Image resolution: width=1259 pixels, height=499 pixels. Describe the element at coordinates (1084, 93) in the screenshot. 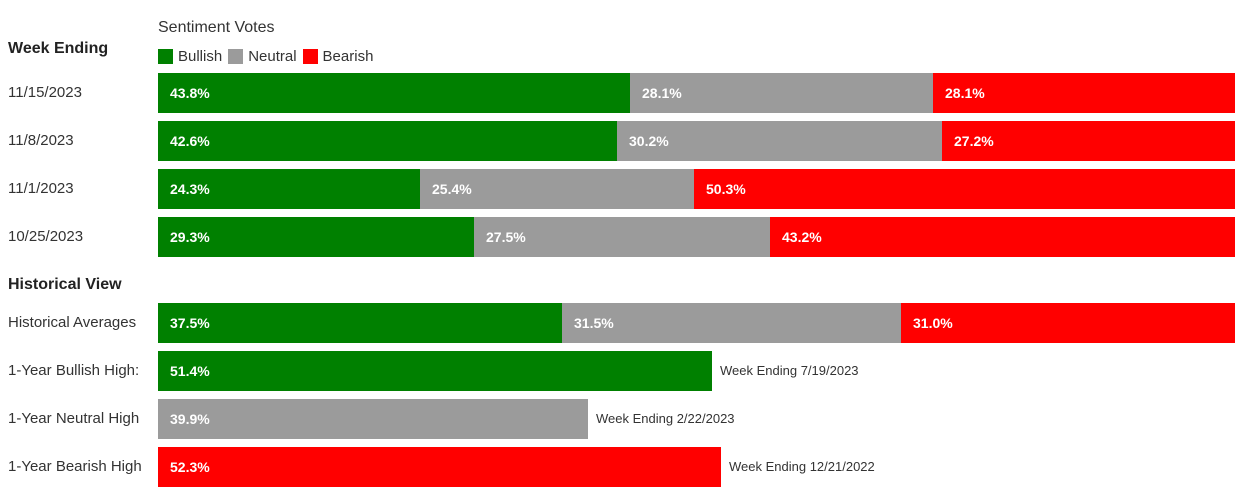

I see `bar-segment-bearish: 28.1%` at that location.